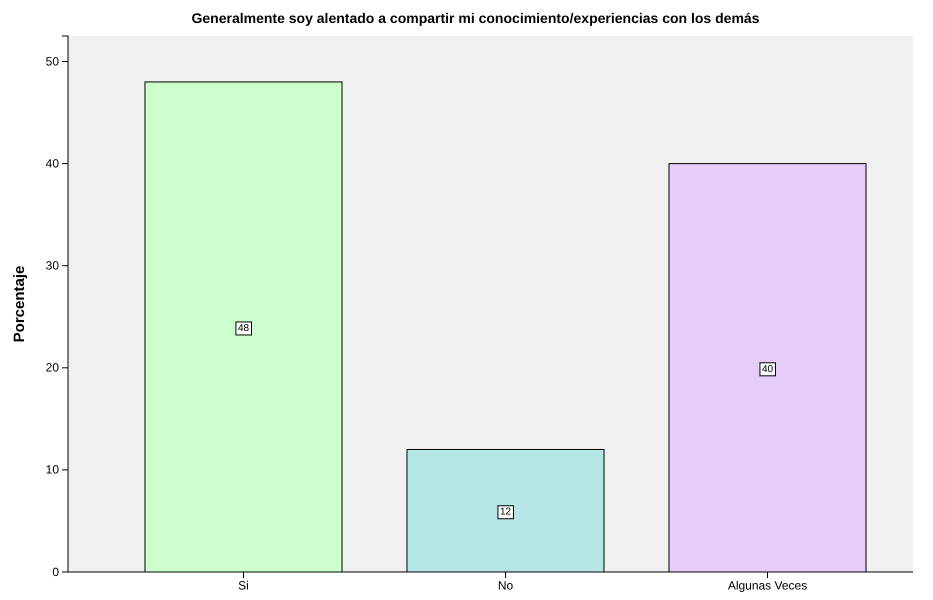 The image size is (933, 600). I want to click on y-tick-label: 50, so click(53, 61).